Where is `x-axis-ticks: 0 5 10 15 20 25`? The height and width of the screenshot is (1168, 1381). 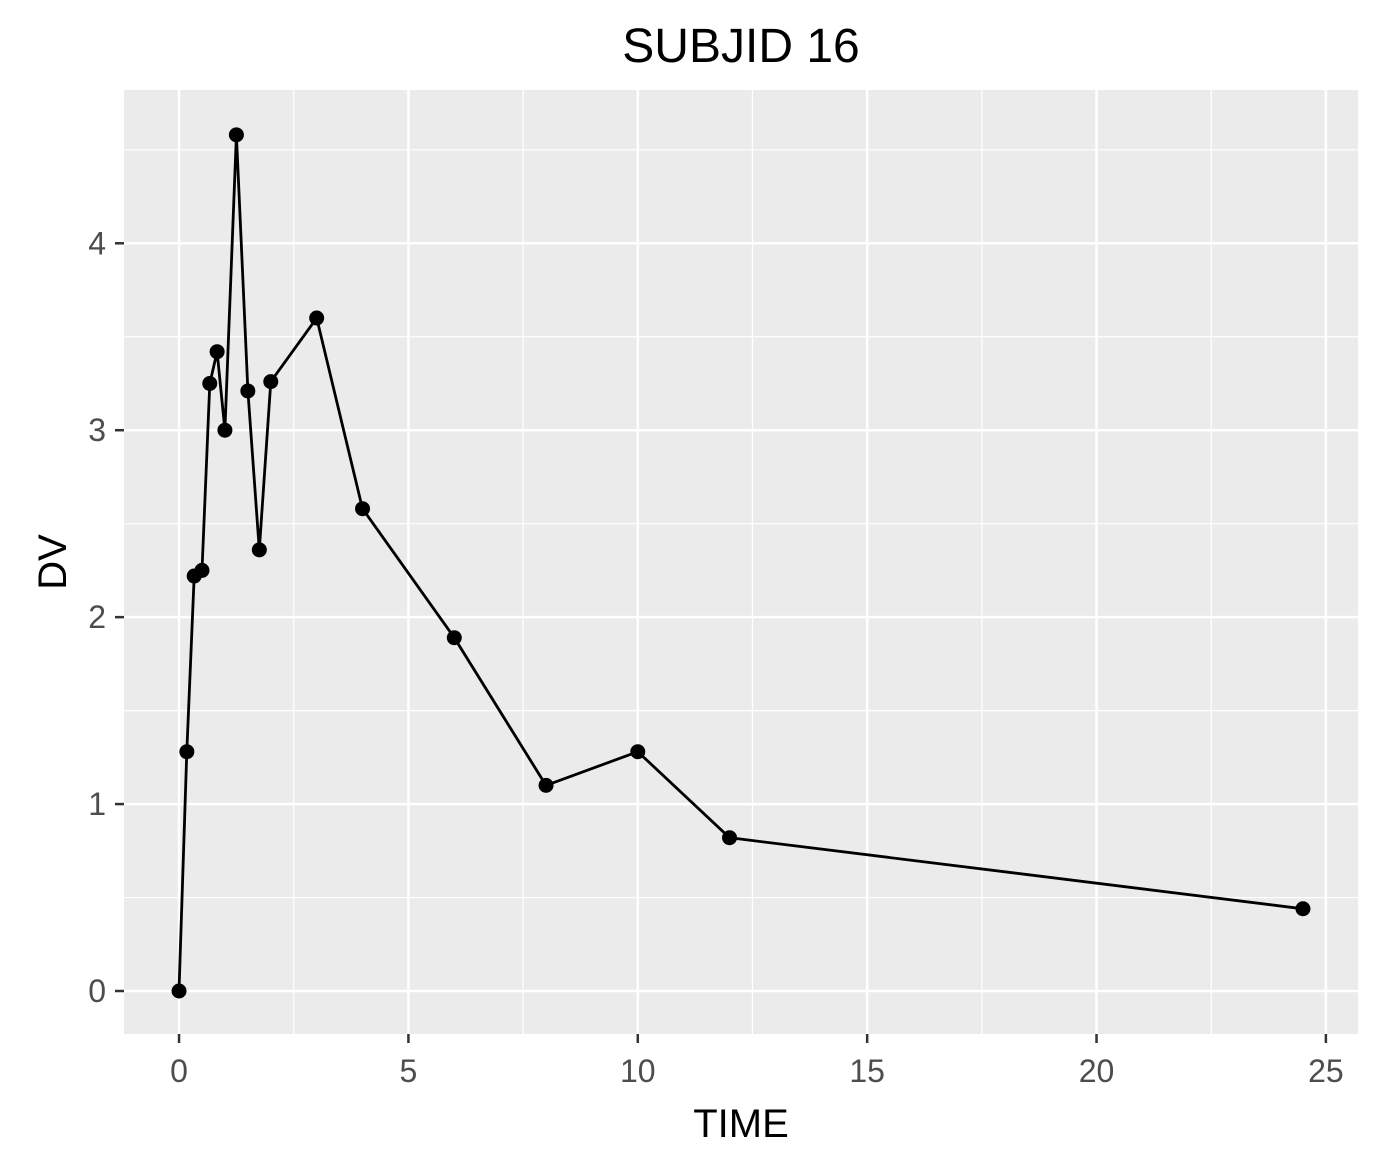
x-axis-ticks: 0 5 10 15 20 25 is located at coordinates (757, 1061).